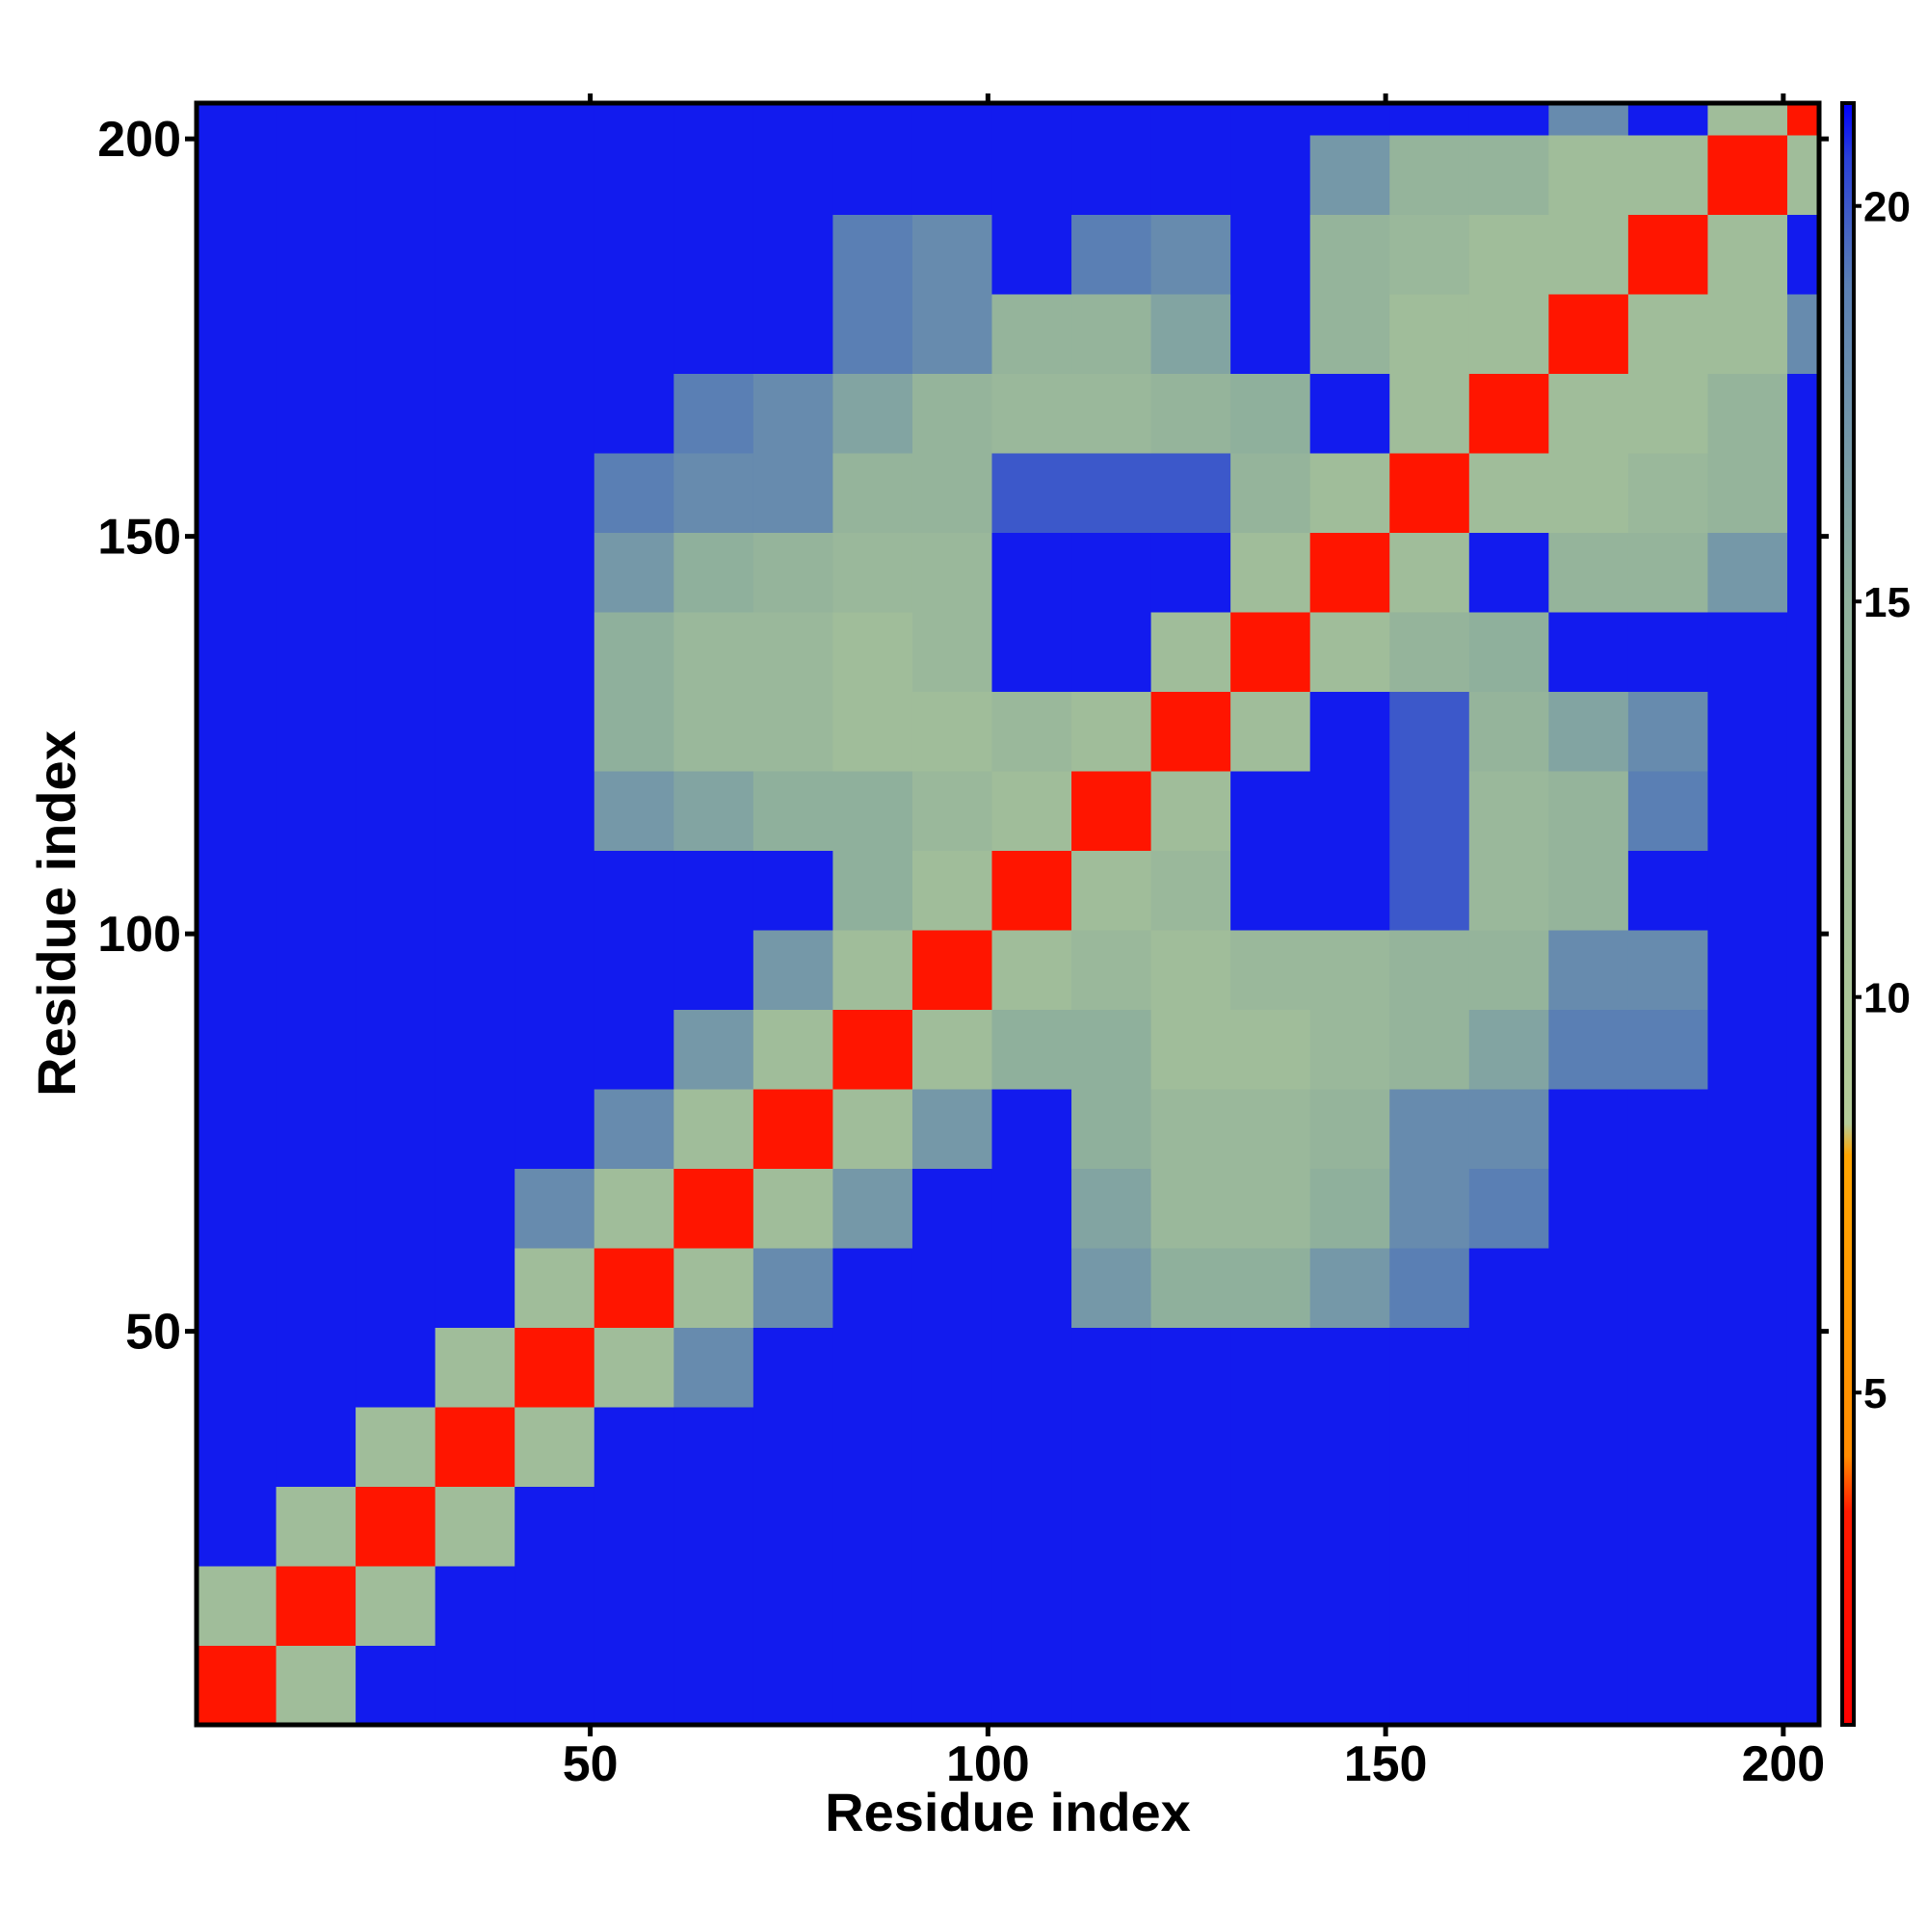 Image resolution: width=1927 pixels, height=1932 pixels. I want to click on colorbar-tick-label: 15, so click(1887, 602).